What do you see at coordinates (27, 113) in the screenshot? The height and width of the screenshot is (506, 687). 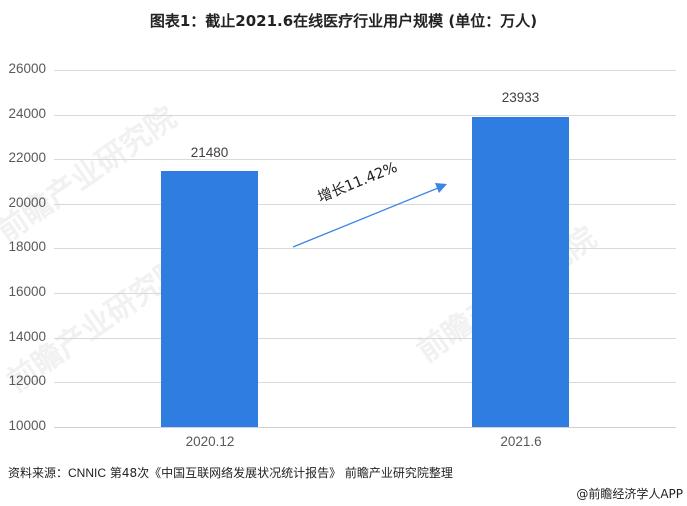 I see `y-tick-label: 24000` at bounding box center [27, 113].